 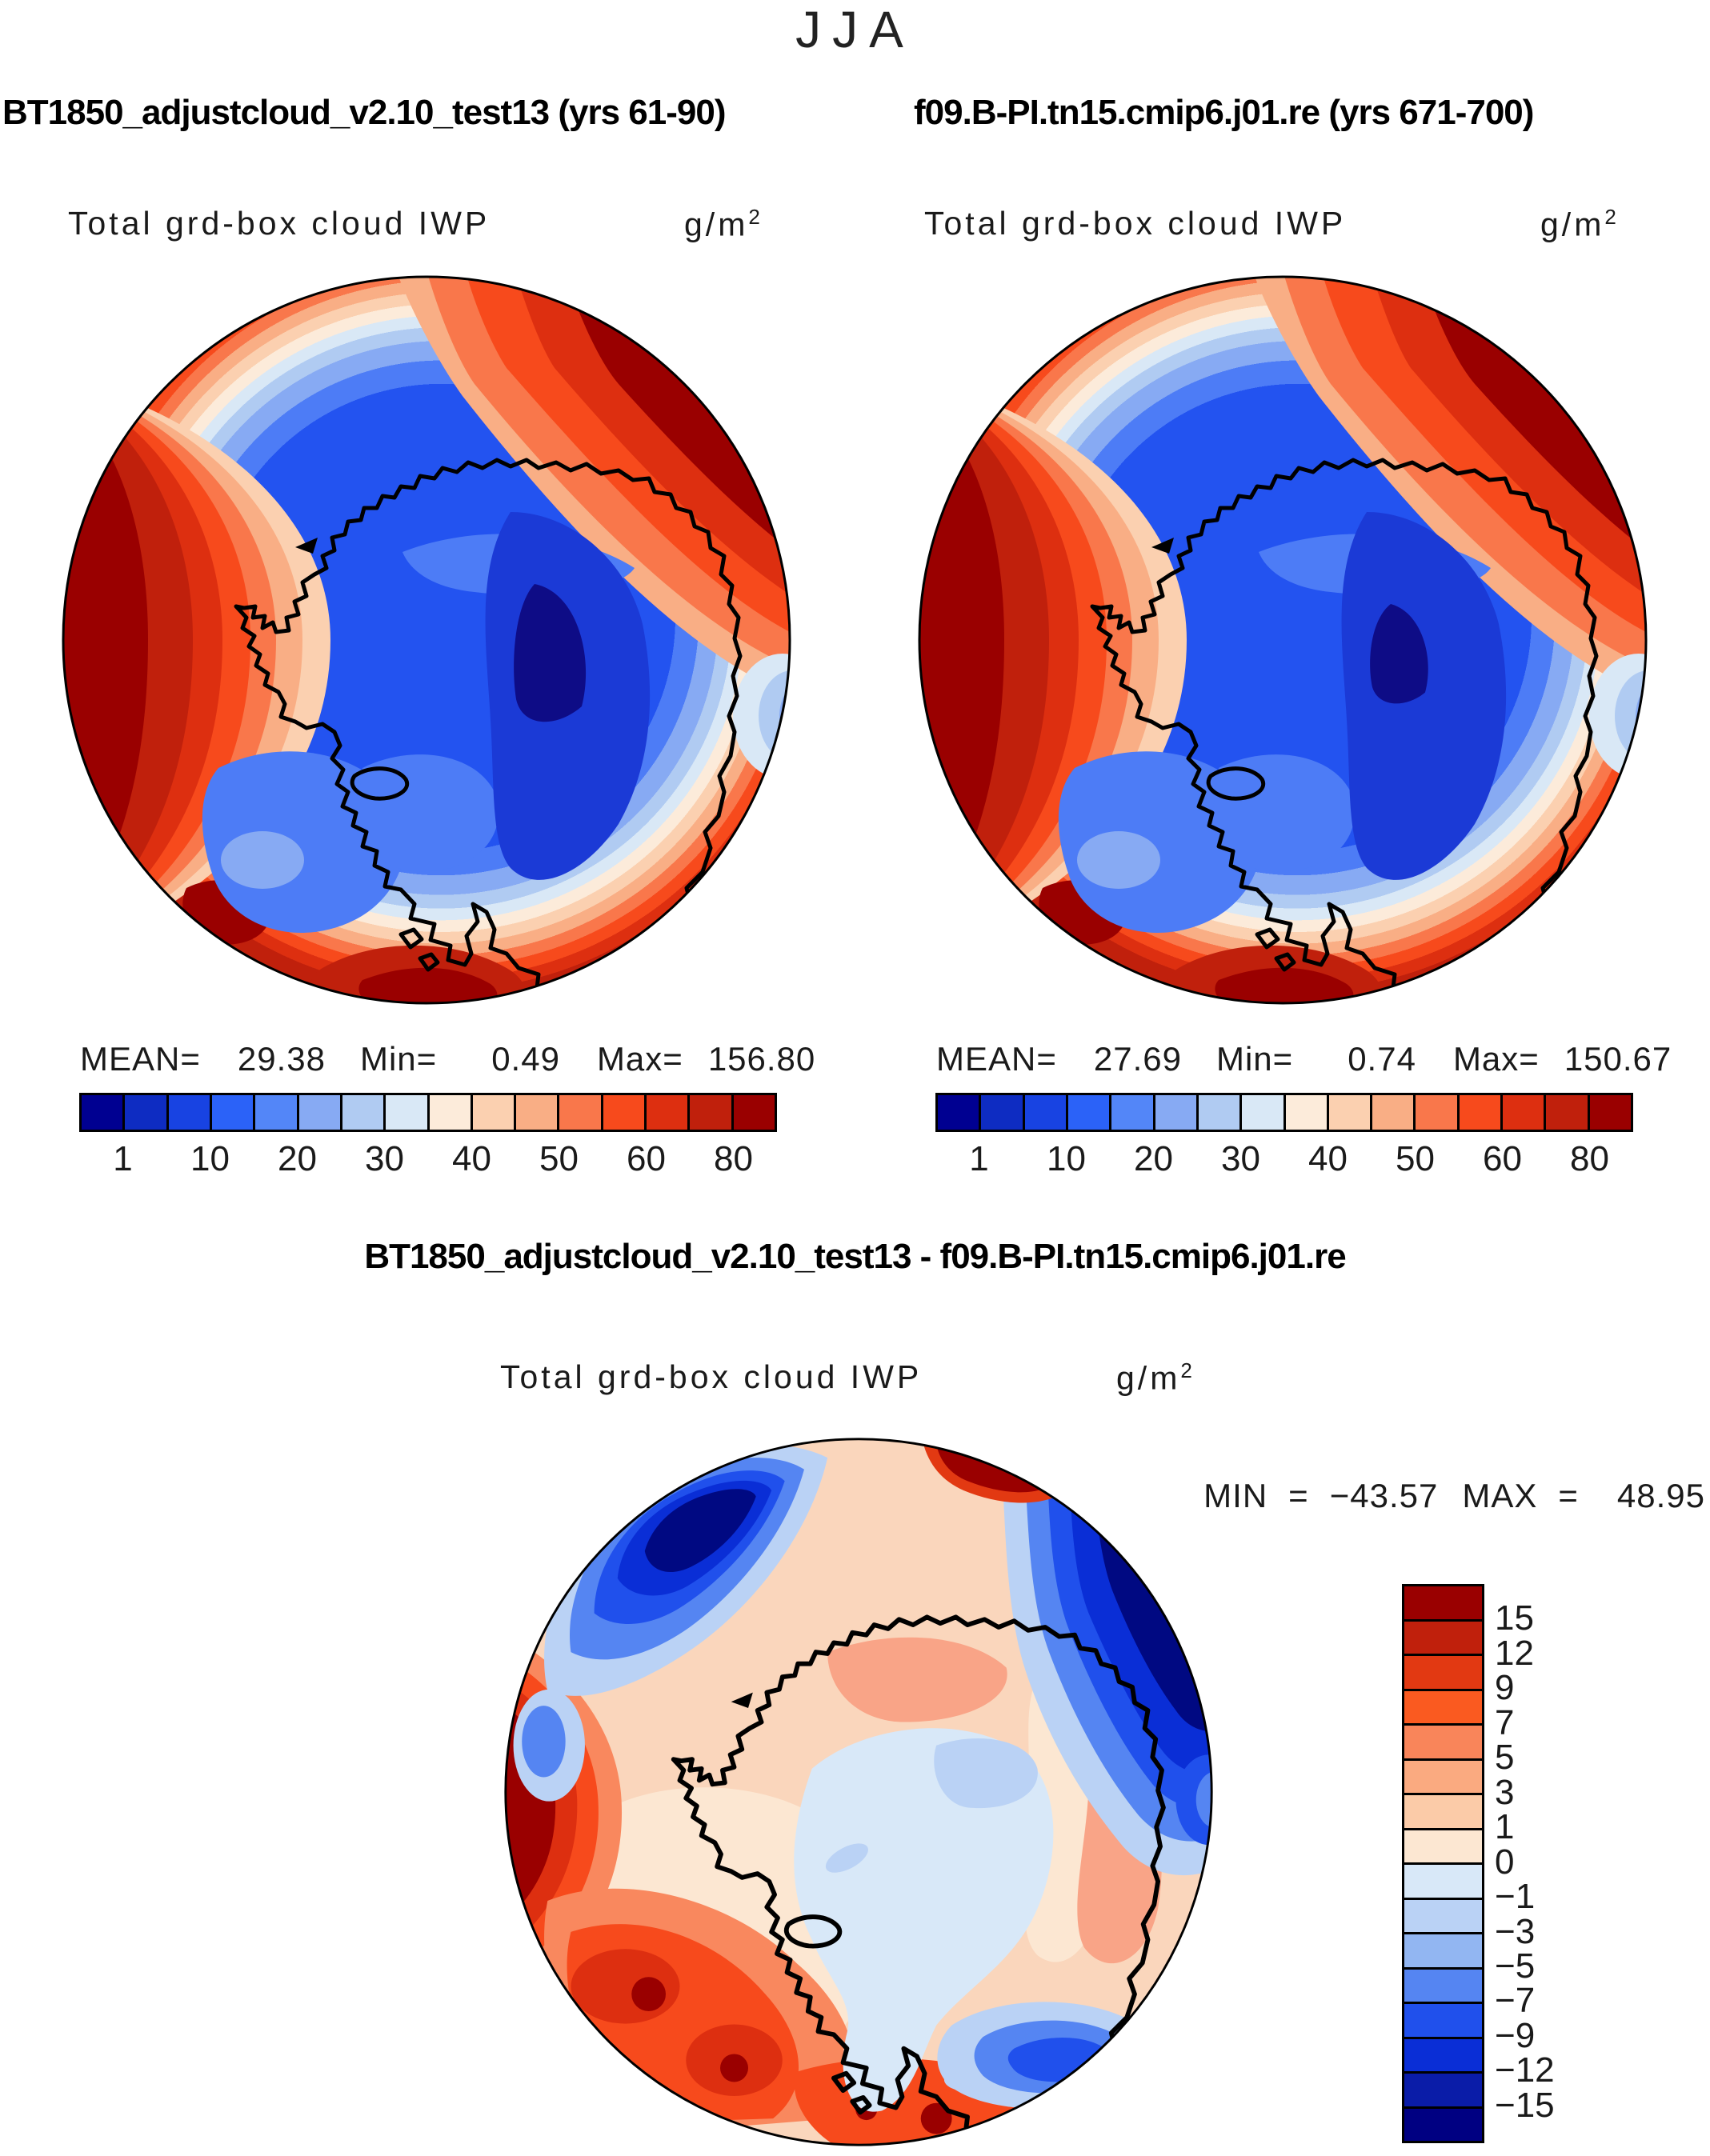 I want to click on left-units-base: g/m, so click(x=716, y=224).